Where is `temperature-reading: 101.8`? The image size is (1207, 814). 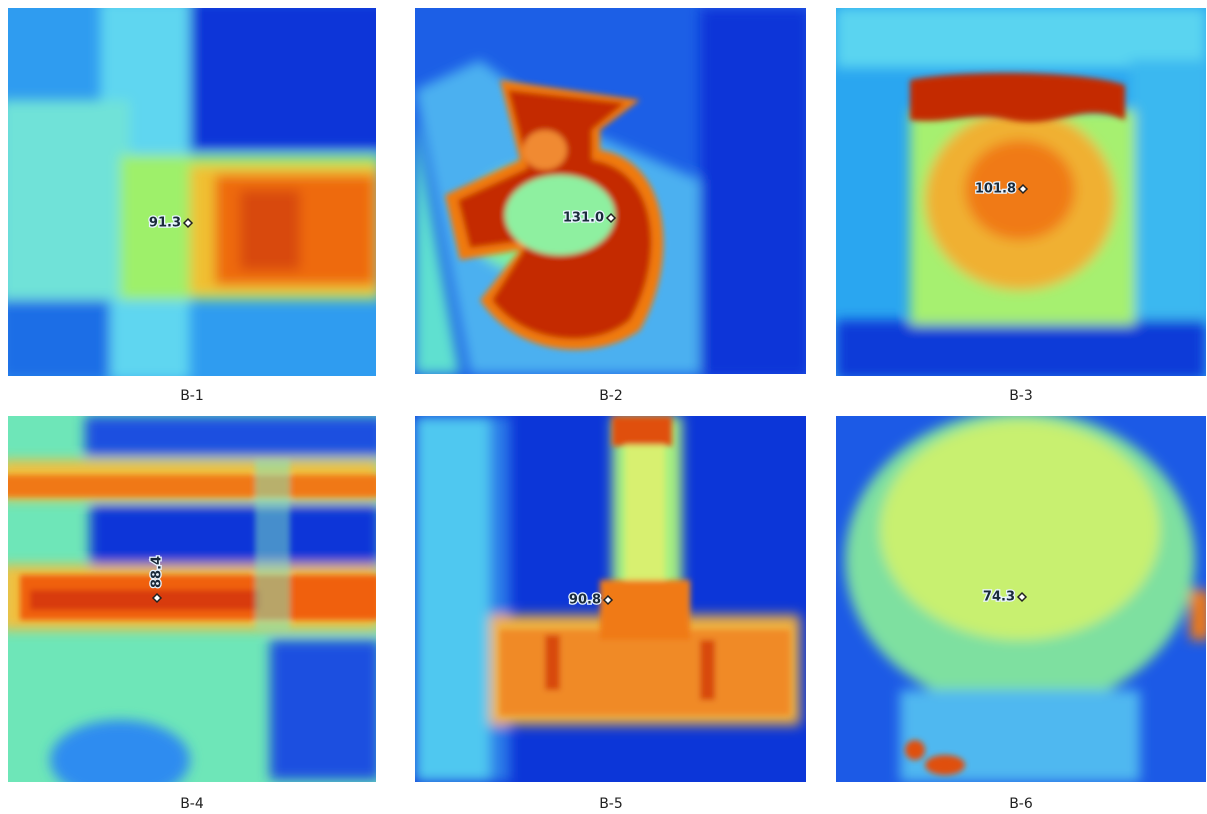 temperature-reading: 101.8 is located at coordinates (995, 189).